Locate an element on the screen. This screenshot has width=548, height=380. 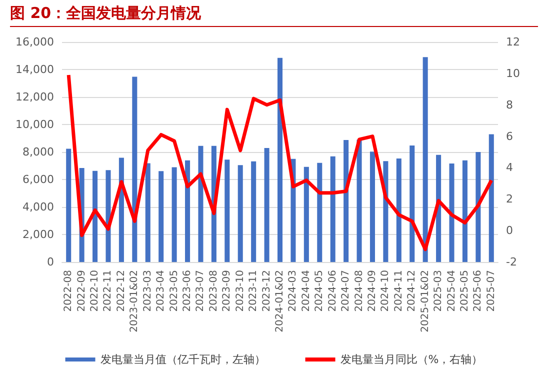
x-tick-label: 2023-03 is located at coordinates (148, 291).